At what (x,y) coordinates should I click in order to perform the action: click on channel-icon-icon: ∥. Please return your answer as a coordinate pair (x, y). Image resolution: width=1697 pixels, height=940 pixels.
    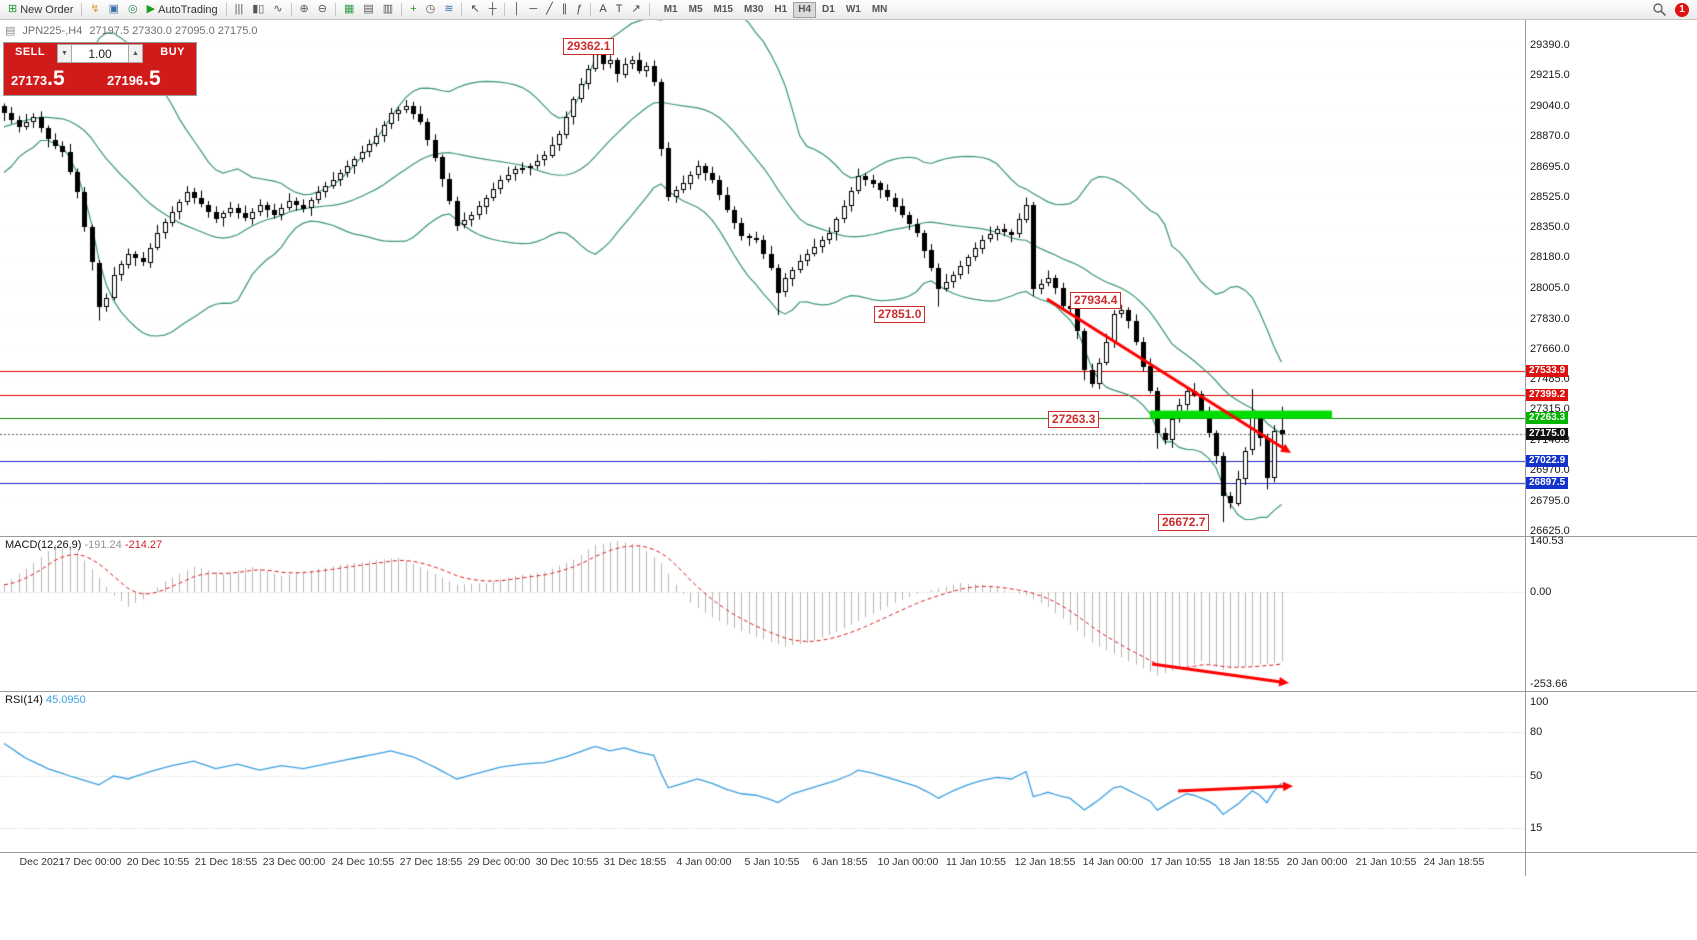
    Looking at the image, I should click on (564, 9).